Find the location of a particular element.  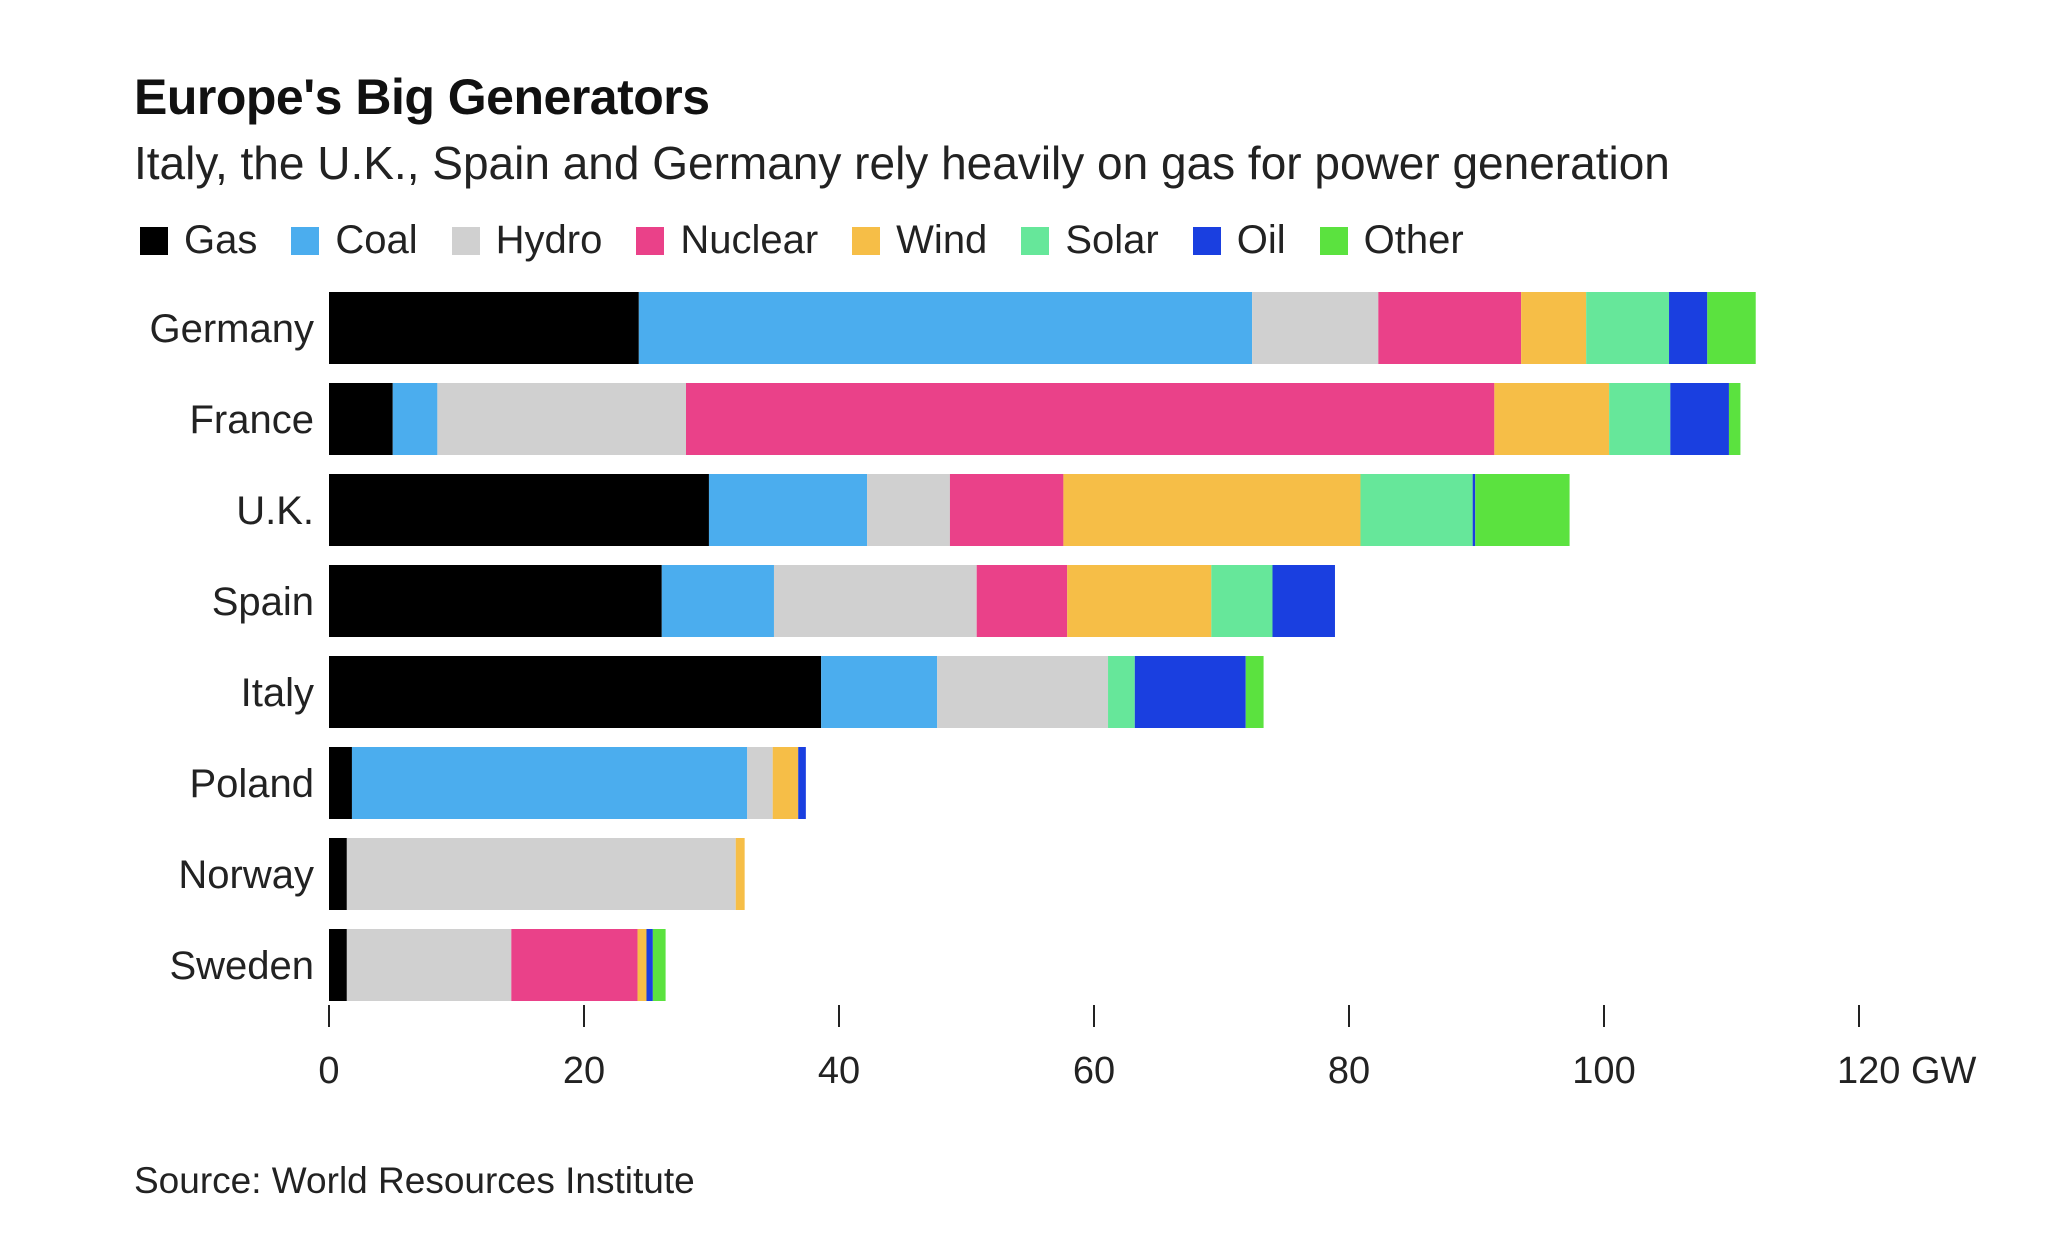

bar-segment-u-k-gas is located at coordinates (519, 510).